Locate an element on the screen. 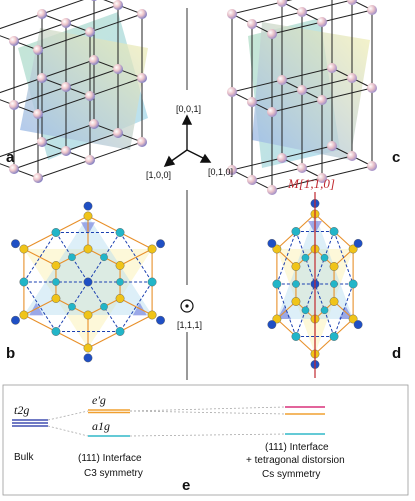  bulk-label: Bulk is located at coordinates (24, 457).